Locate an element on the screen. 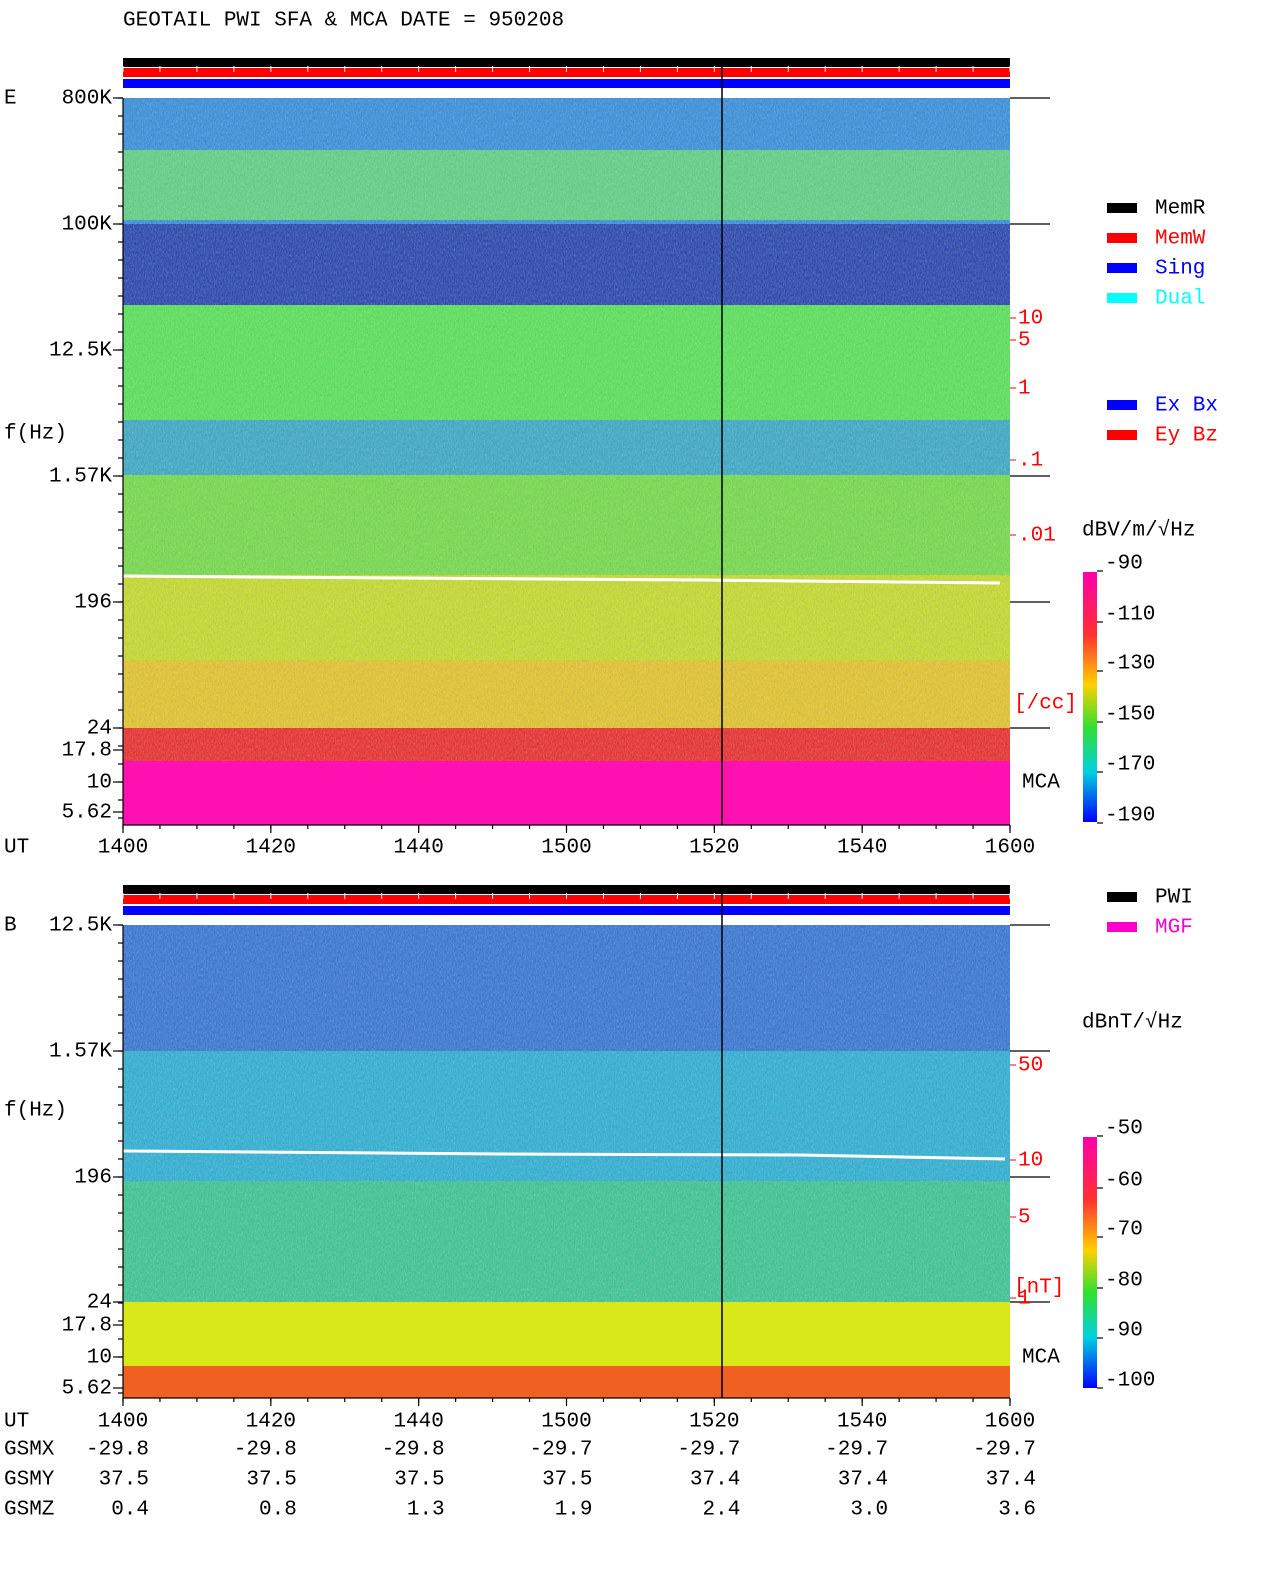 The width and height of the screenshot is (1280, 1593). y-tick-label: 800K is located at coordinates (87, 99).